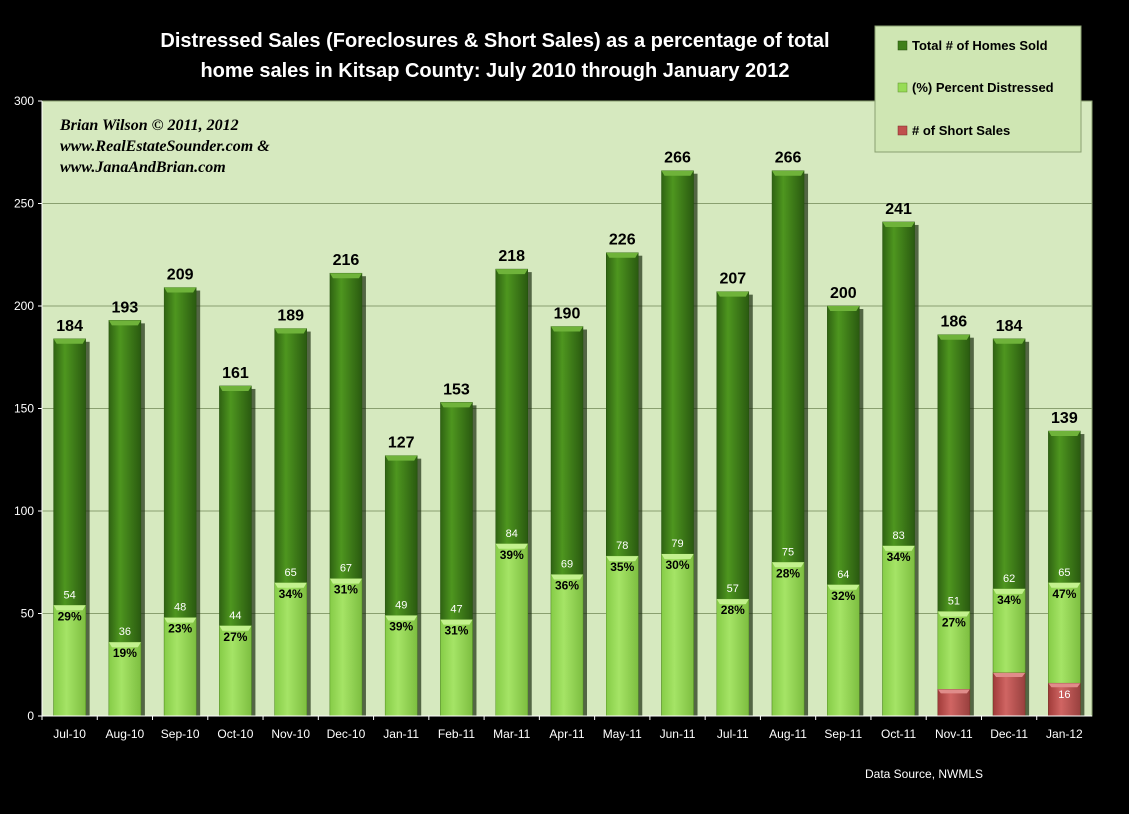 The width and height of the screenshot is (1129, 814). Describe the element at coordinates (1064, 734) in the screenshot. I see `x-tick-label: Jan-12` at that location.